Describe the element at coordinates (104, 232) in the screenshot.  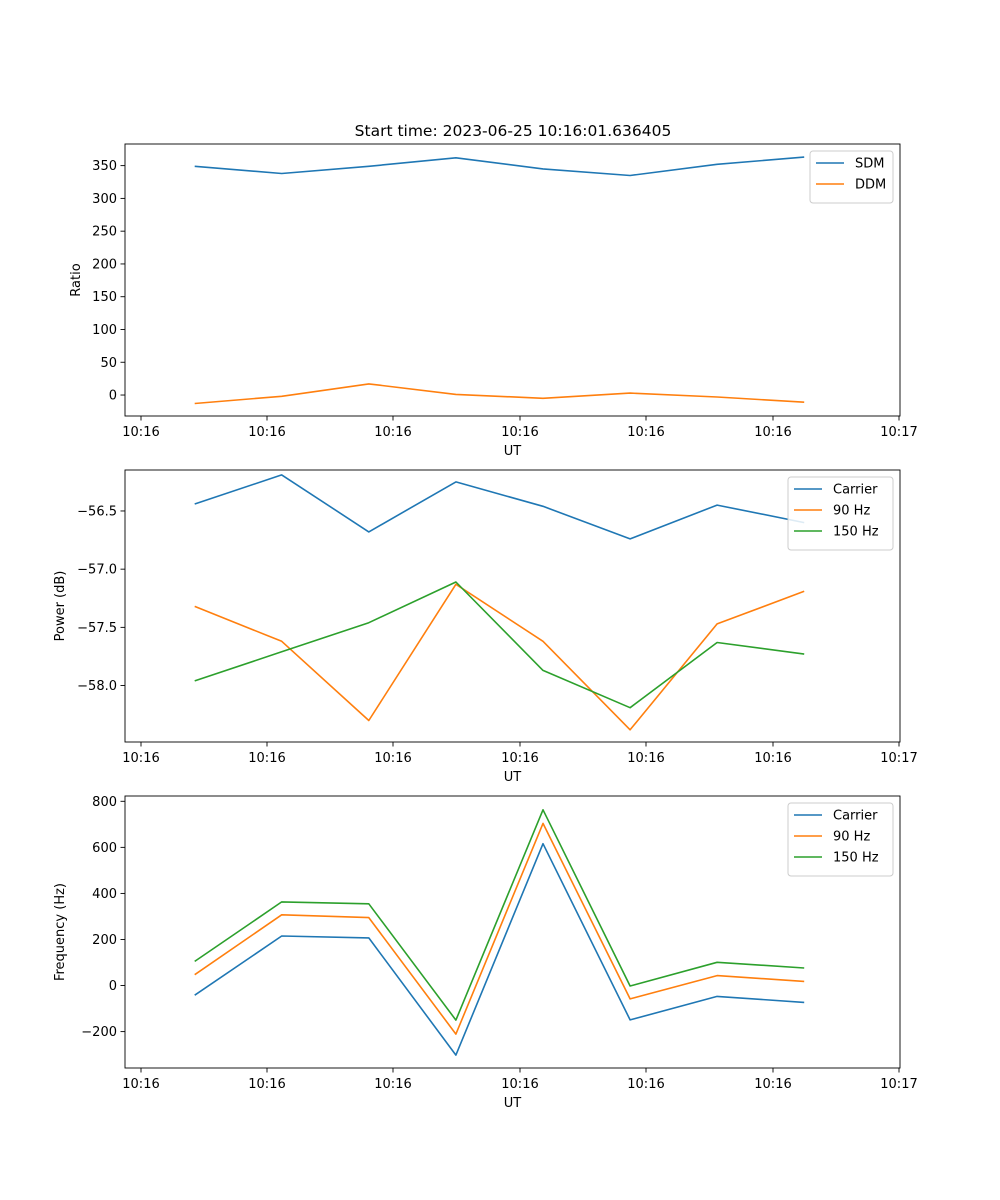
I see `y-tick-label: 250` at that location.